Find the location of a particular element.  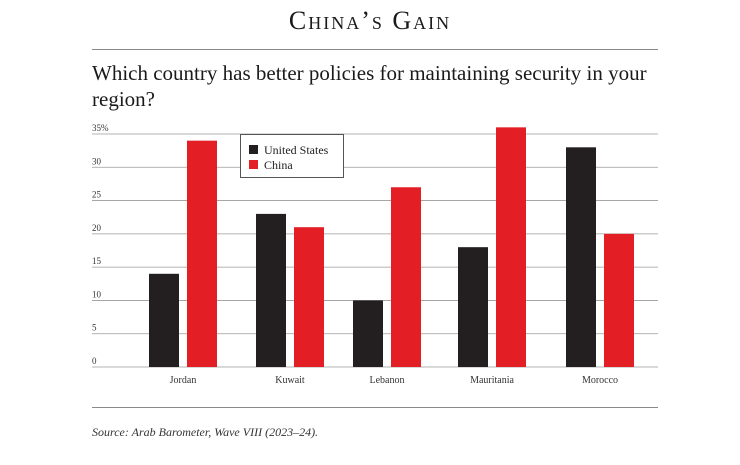

x-tick-label: Morocco is located at coordinates (600, 380).